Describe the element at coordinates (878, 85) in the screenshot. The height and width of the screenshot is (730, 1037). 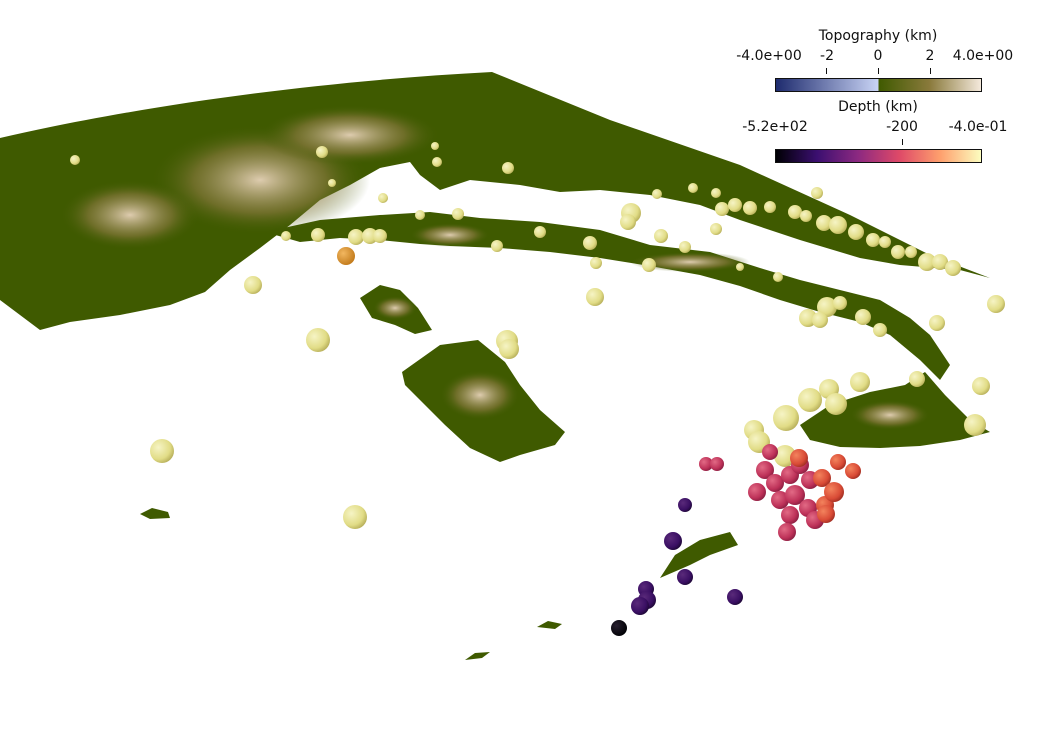
I see `topography-colorbar` at that location.